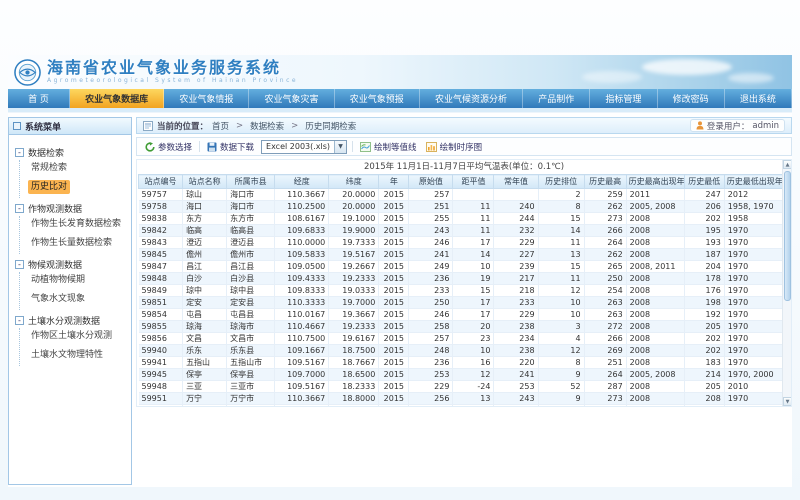  I want to click on nav-item-product-making: 产品制作, so click(557, 98).